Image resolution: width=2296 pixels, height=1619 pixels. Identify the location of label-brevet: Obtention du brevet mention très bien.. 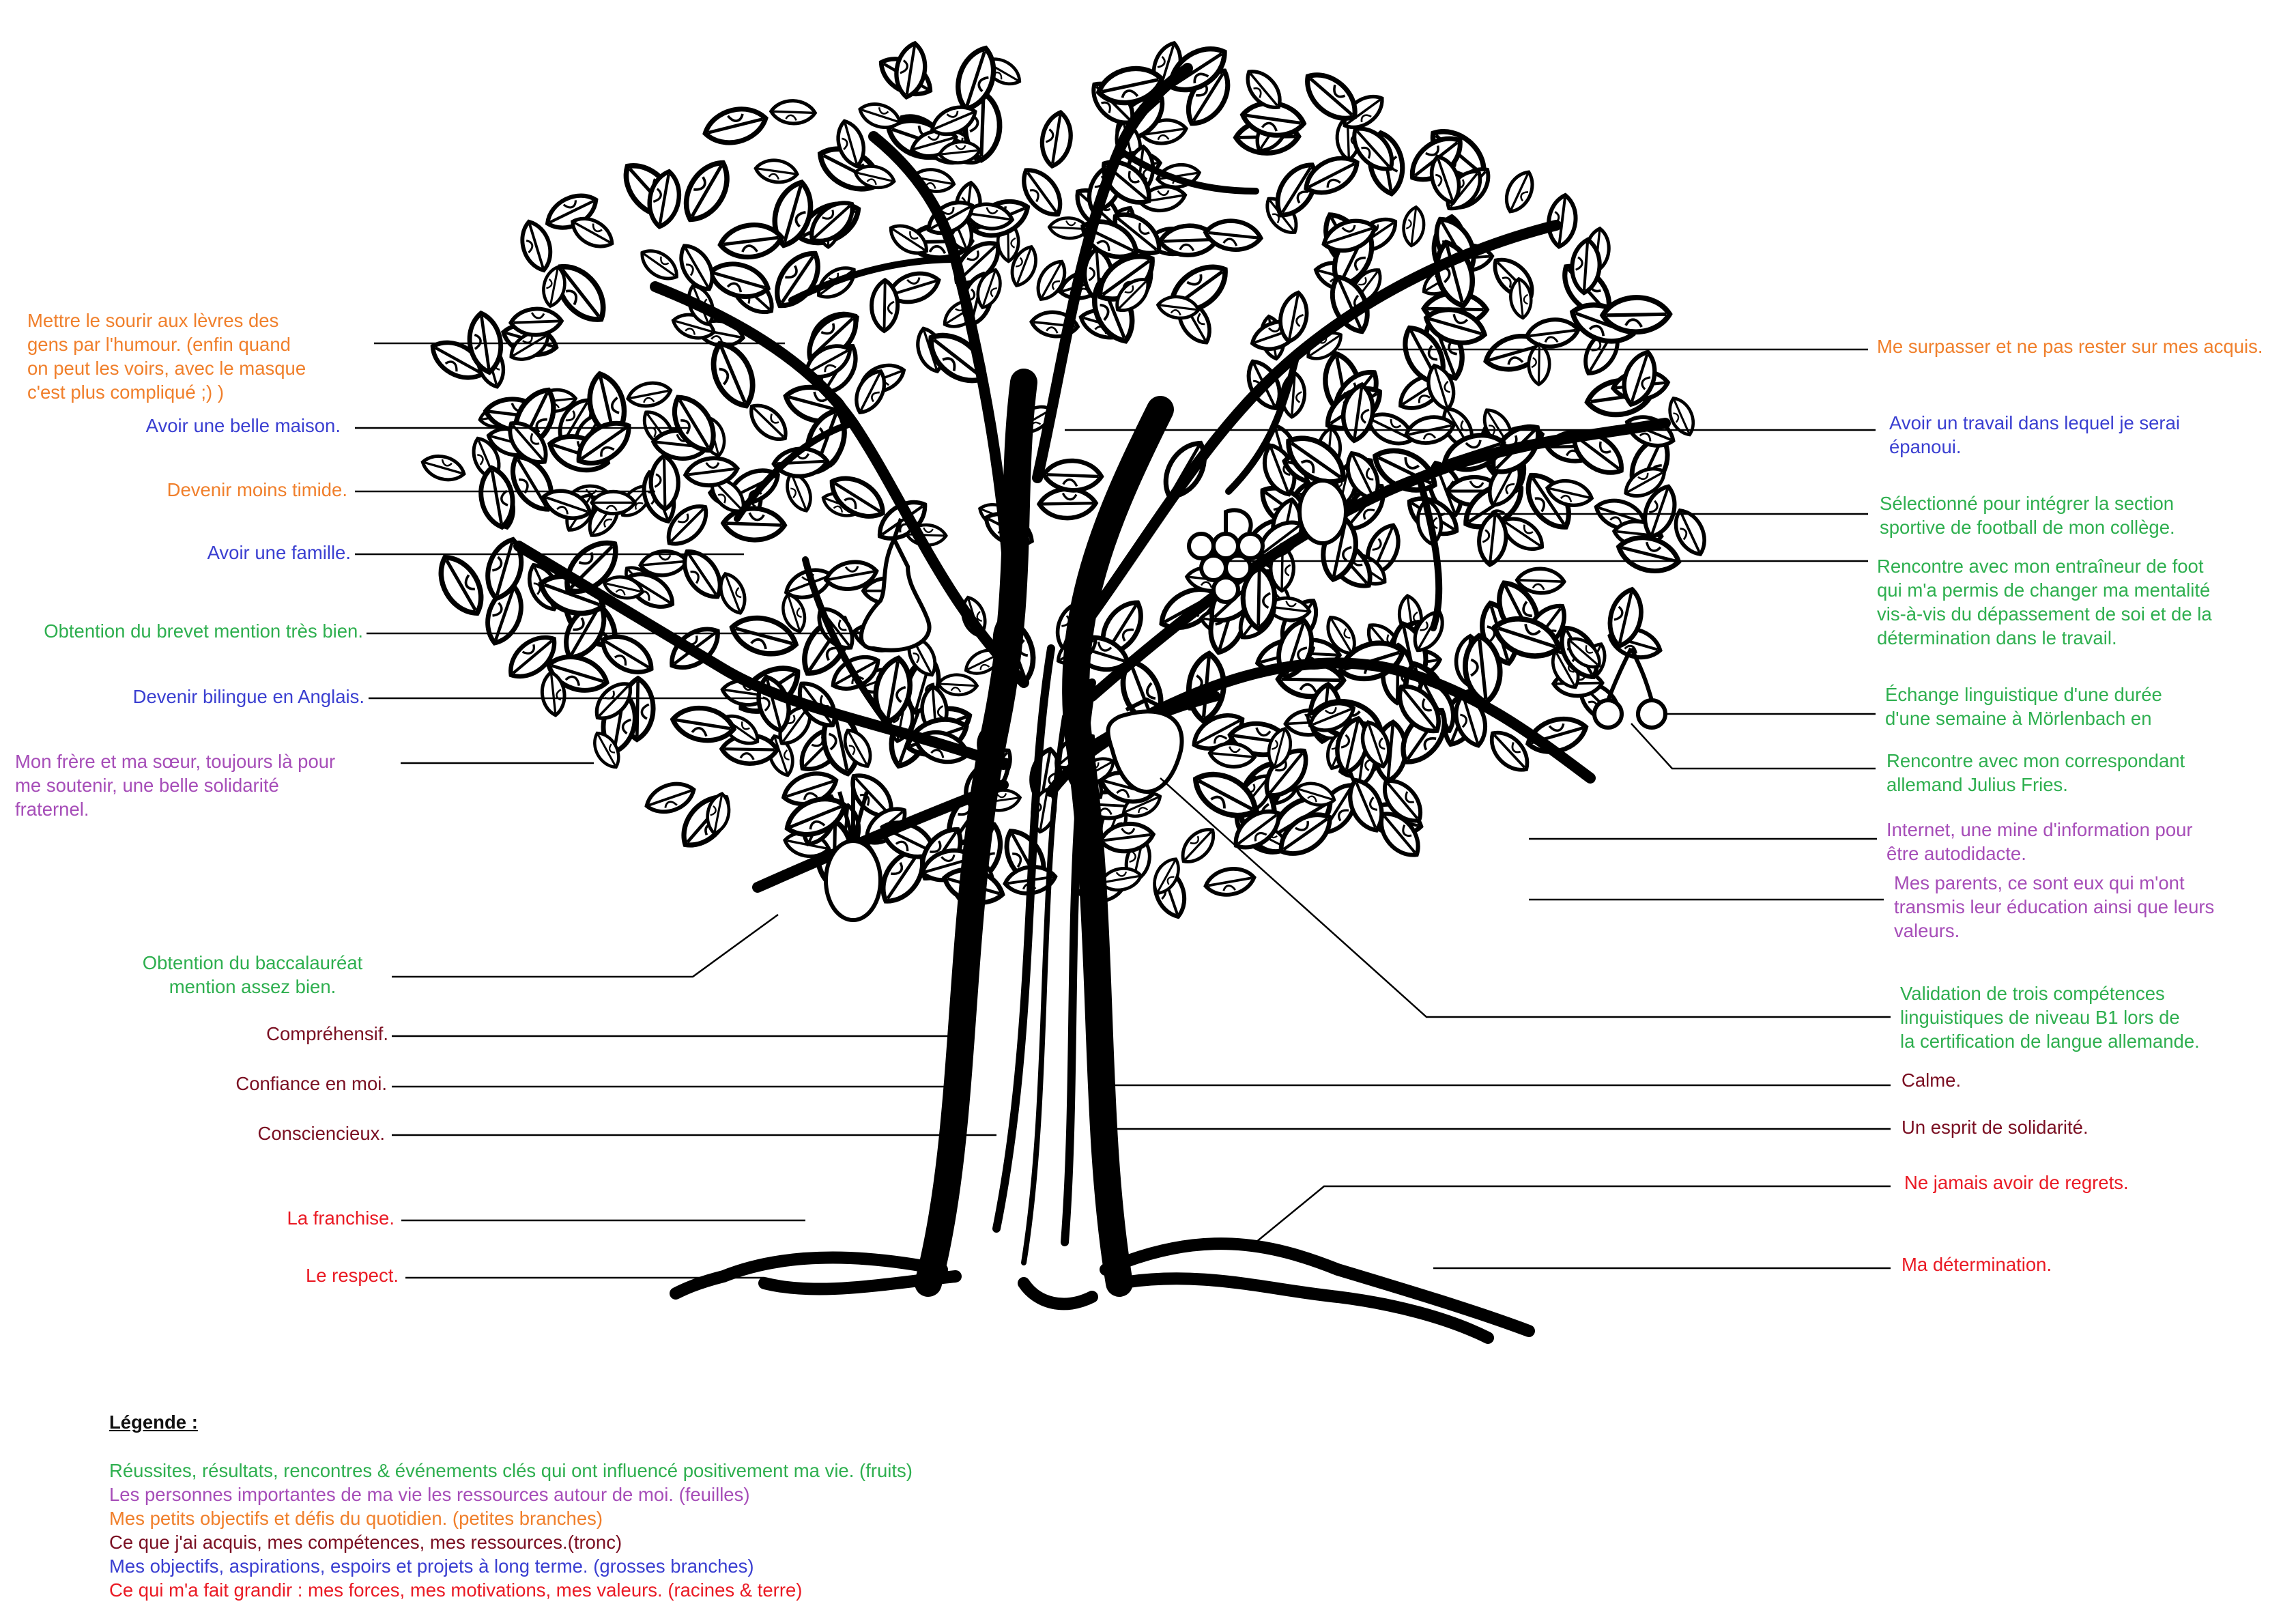
(203, 631).